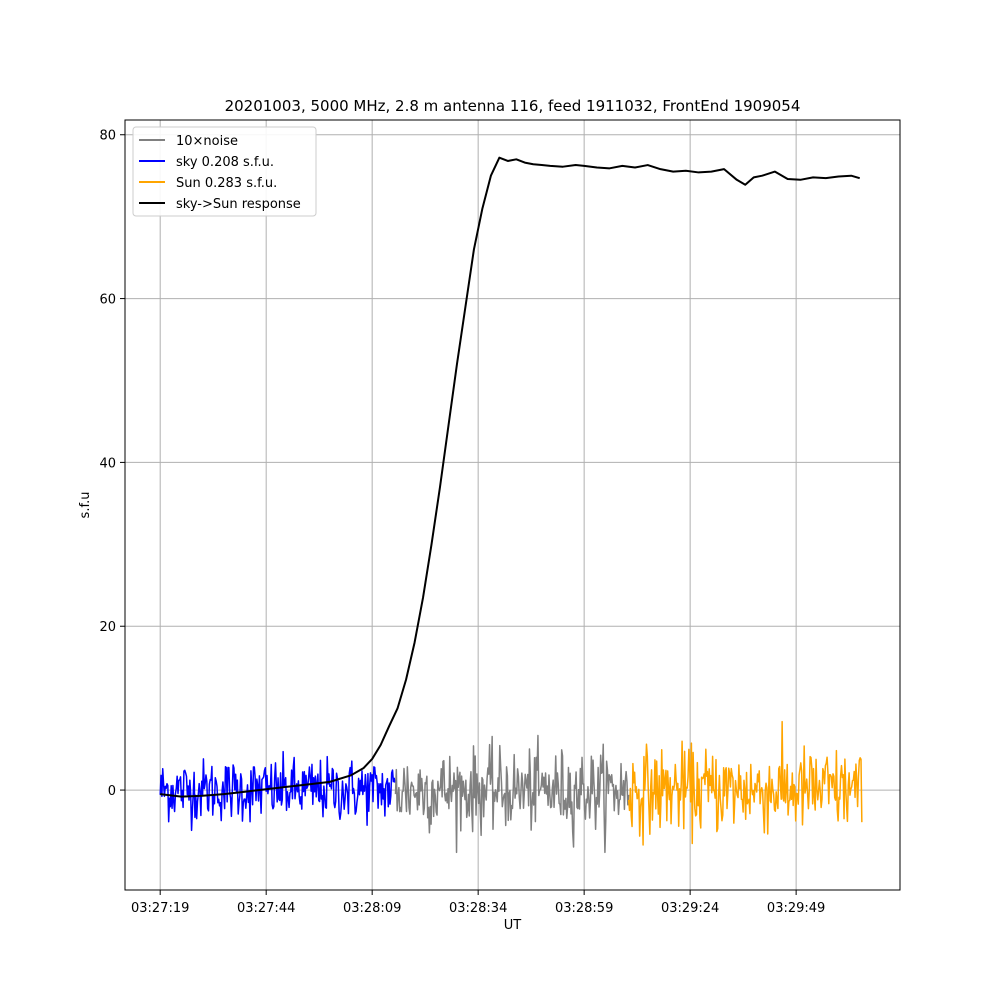 This screenshot has height=1004, width=1000. What do you see at coordinates (107, 463) in the screenshot?
I see `y-tick-label: 40` at bounding box center [107, 463].